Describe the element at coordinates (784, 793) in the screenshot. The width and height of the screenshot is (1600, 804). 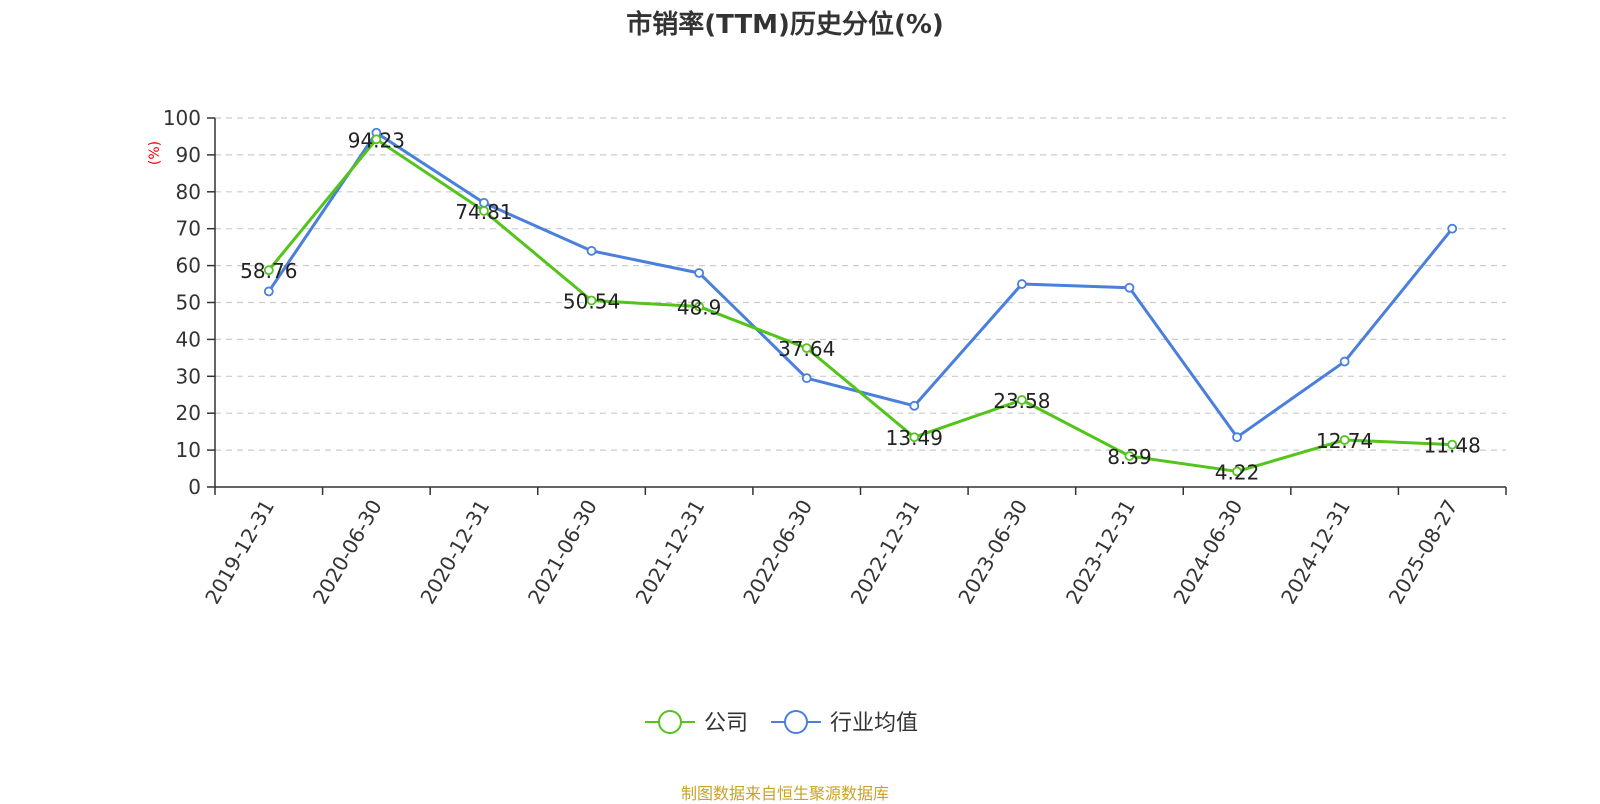
I see `source-note: 制图数据来自恒生聚源数据库` at that location.